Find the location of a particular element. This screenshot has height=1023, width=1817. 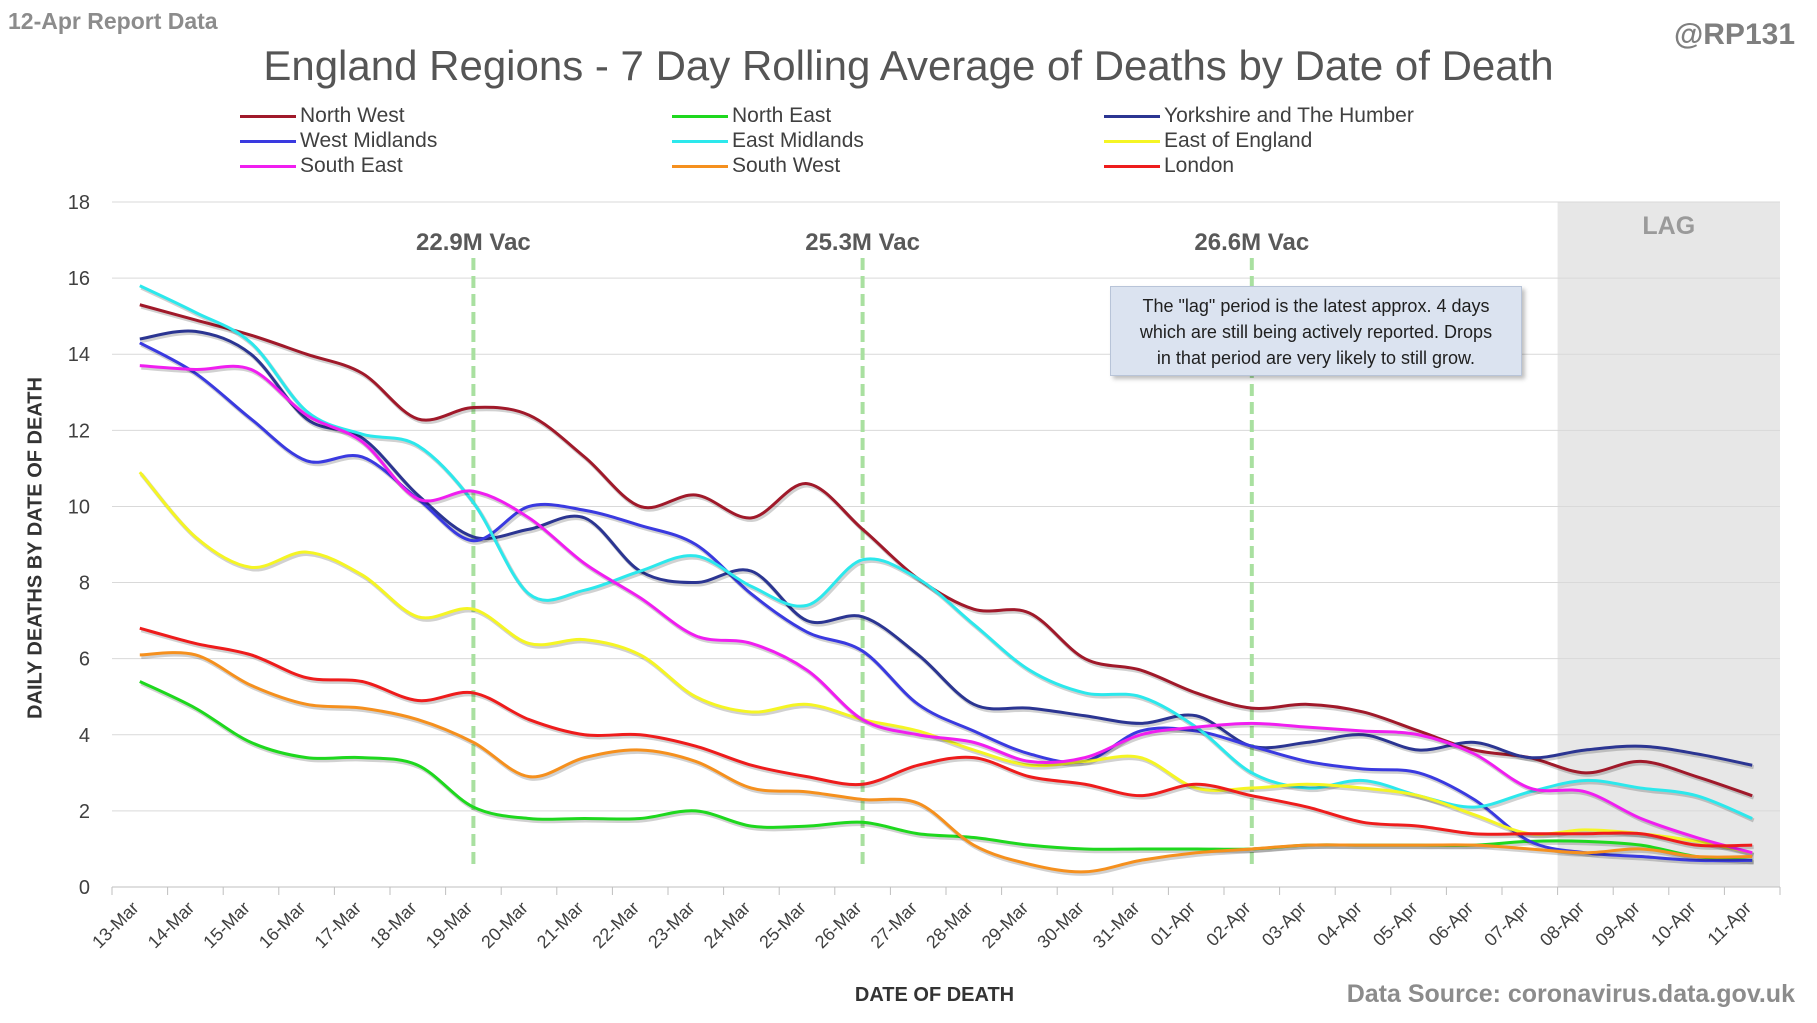

x-tick-label: 23-Mar is located at coordinates (671, 925).